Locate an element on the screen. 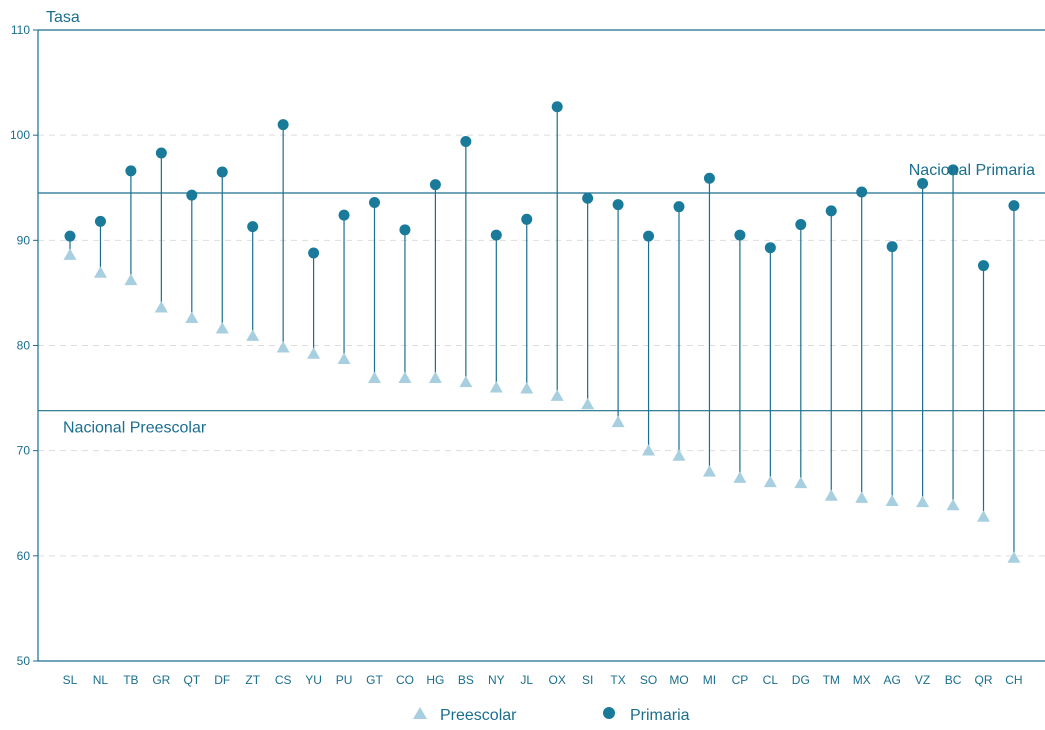  x-tick-label-SO: SO is located at coordinates (648, 680).